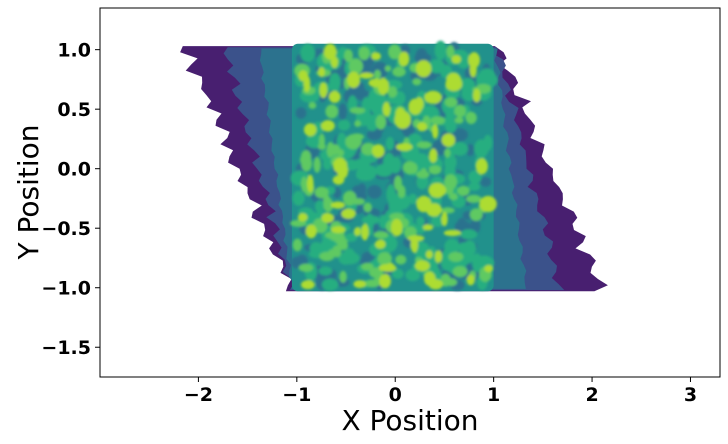 This screenshot has height=444, width=728. Describe the element at coordinates (66, 348) in the screenshot. I see `y-tick-label: −1.5` at that location.